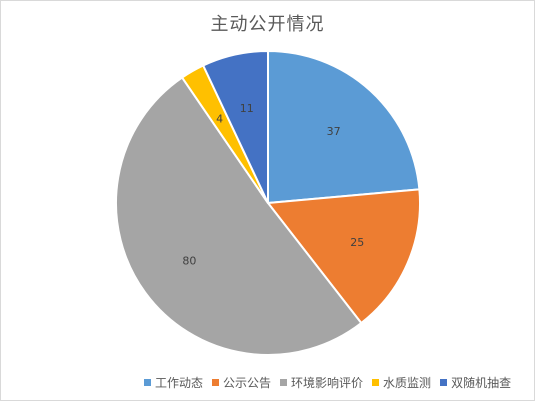 The width and height of the screenshot is (535, 401). I want to click on legend-item-3: 环境影响评价, so click(321, 382).